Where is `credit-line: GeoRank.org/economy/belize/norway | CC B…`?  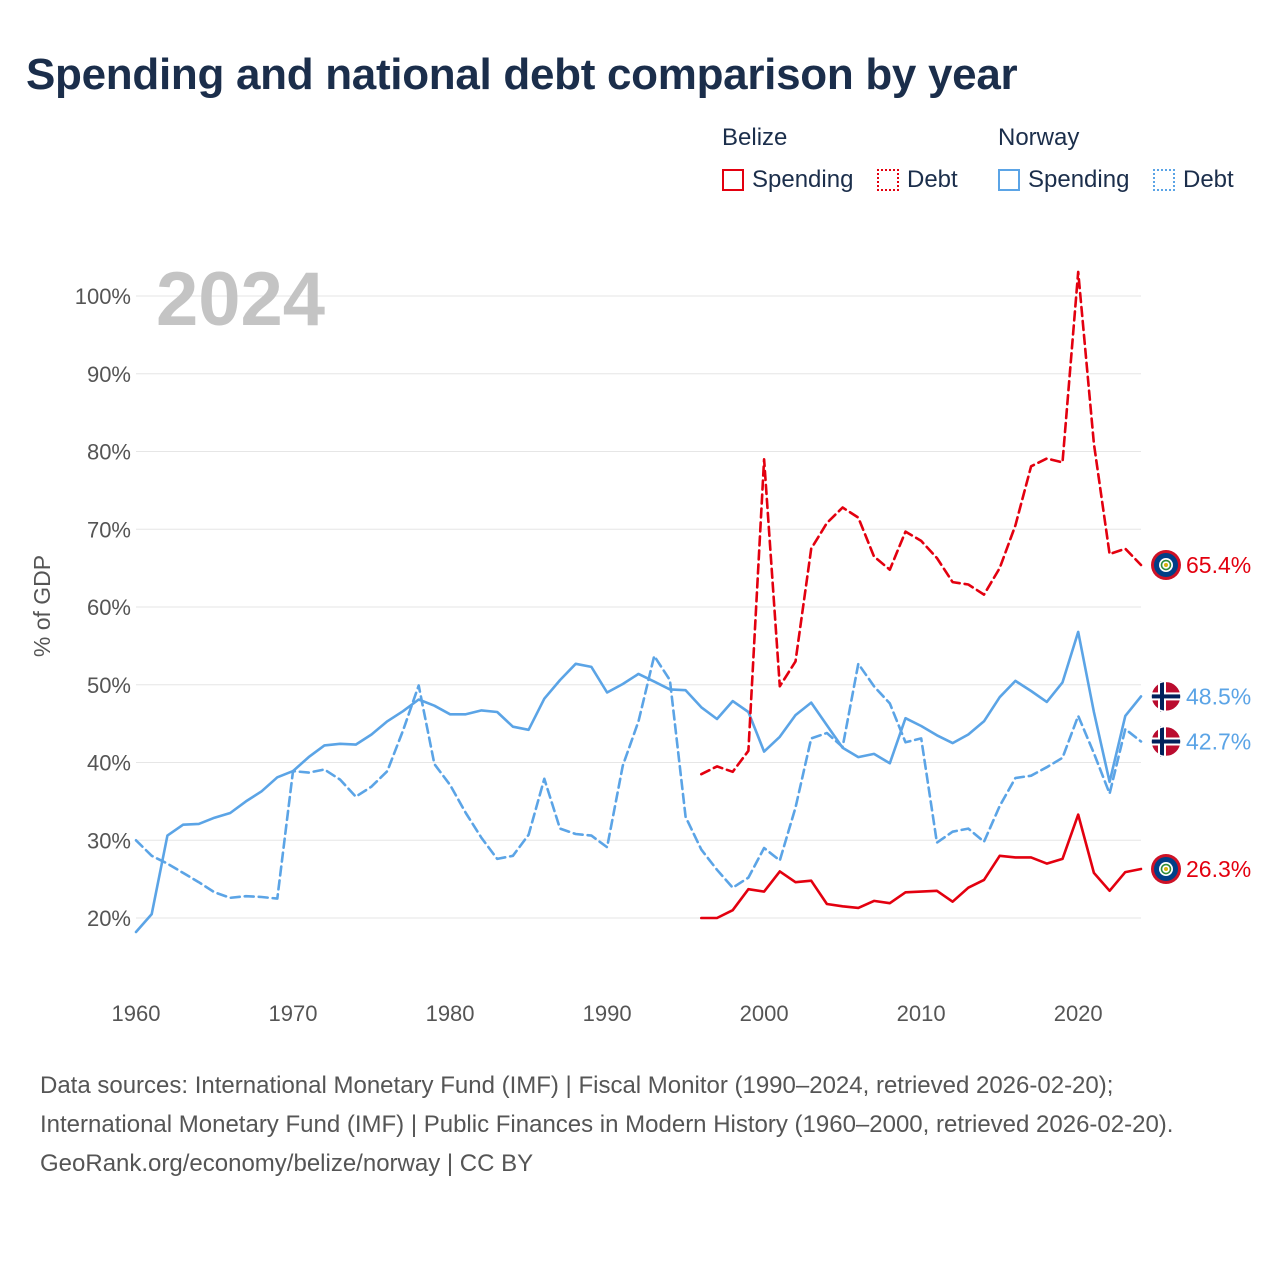 credit-line: GeoRank.org/economy/belize/norway | CC B… is located at coordinates (287, 1163).